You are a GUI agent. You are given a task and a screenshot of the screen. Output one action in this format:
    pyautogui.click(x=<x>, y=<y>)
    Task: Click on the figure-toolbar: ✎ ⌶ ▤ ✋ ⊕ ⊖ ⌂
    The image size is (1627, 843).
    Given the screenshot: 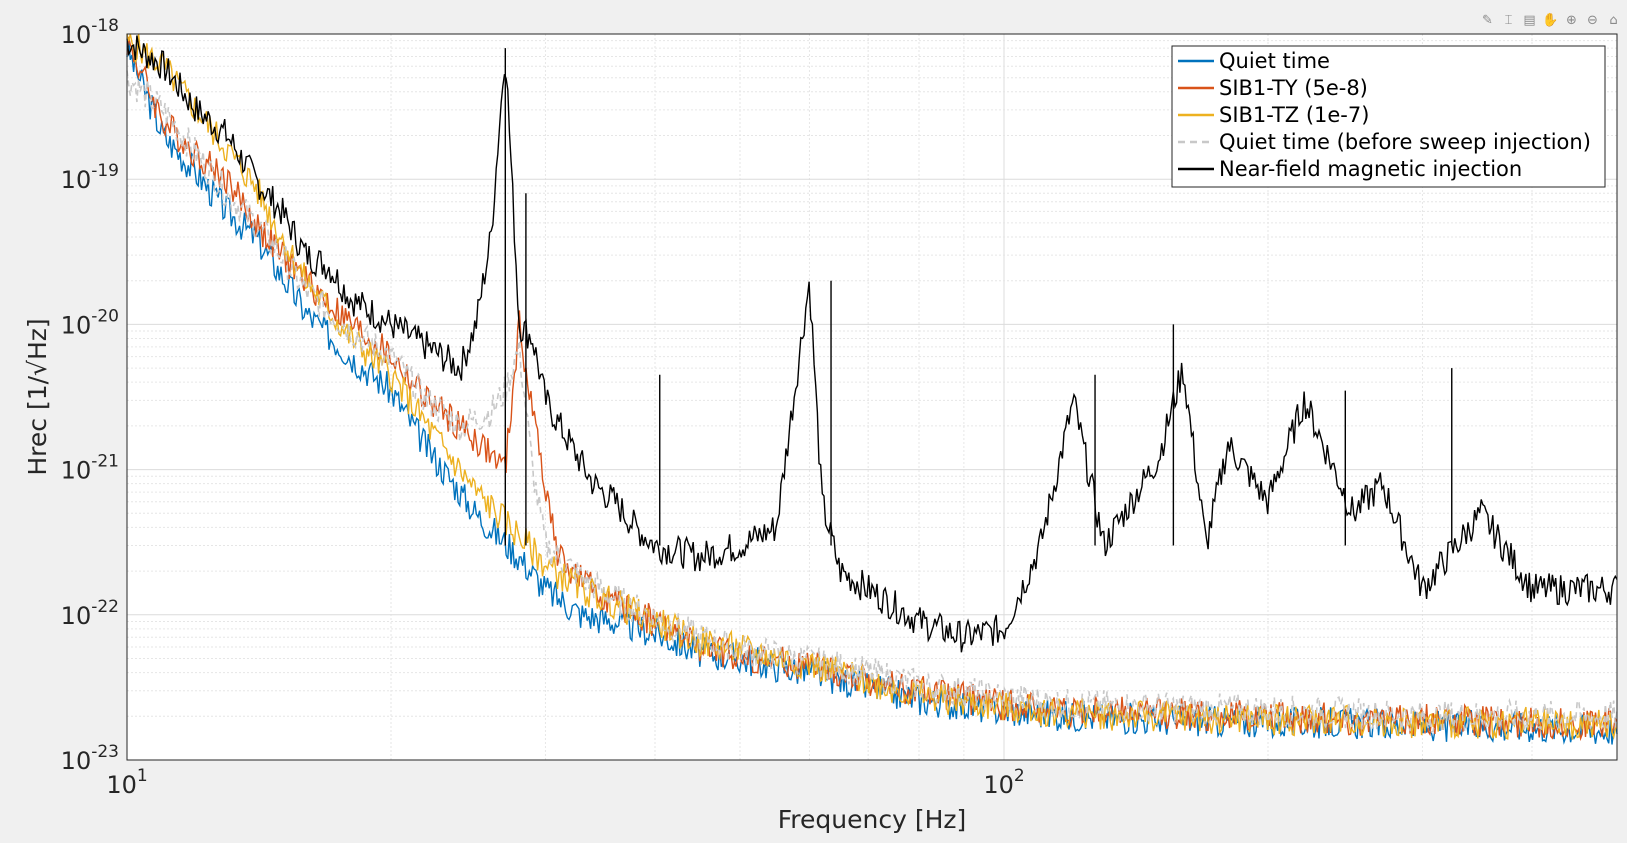 What is the action you would take?
    pyautogui.click(x=1550, y=21)
    